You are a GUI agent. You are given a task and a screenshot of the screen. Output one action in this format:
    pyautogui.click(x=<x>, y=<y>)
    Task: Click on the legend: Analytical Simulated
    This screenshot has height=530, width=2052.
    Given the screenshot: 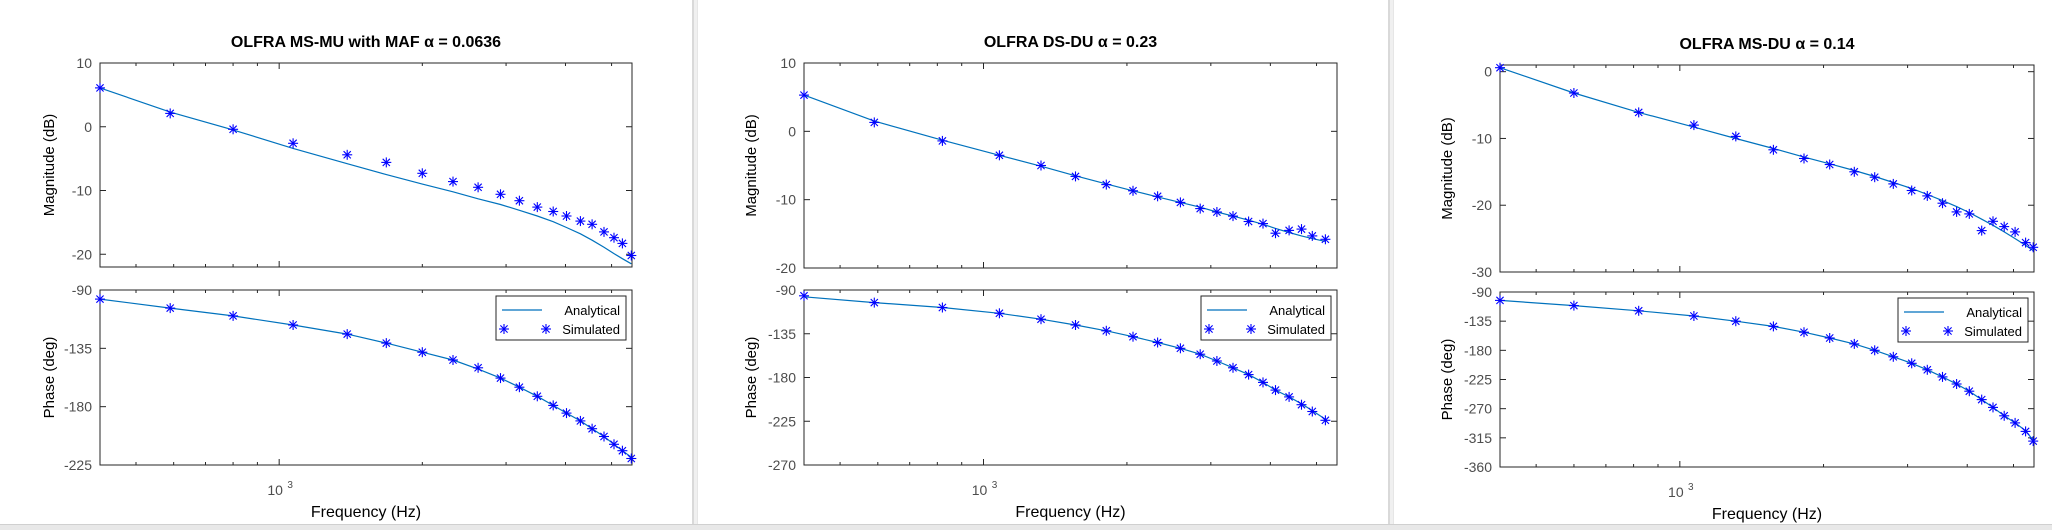 What is the action you would take?
    pyautogui.click(x=1266, y=318)
    